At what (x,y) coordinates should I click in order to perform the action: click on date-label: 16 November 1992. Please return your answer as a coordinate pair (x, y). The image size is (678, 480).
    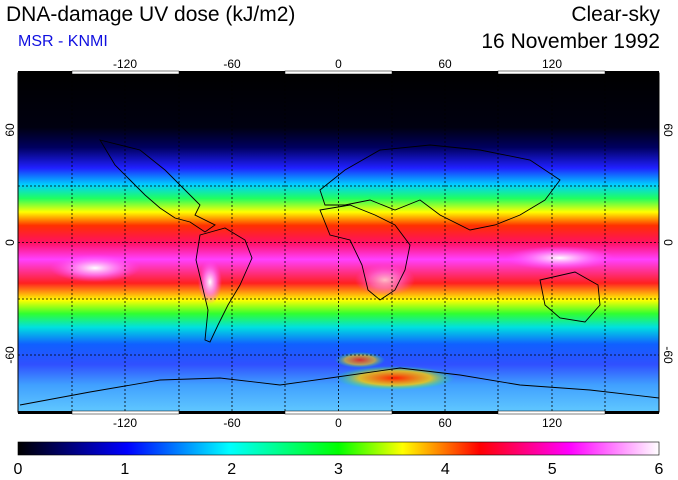
    Looking at the image, I should click on (570, 41).